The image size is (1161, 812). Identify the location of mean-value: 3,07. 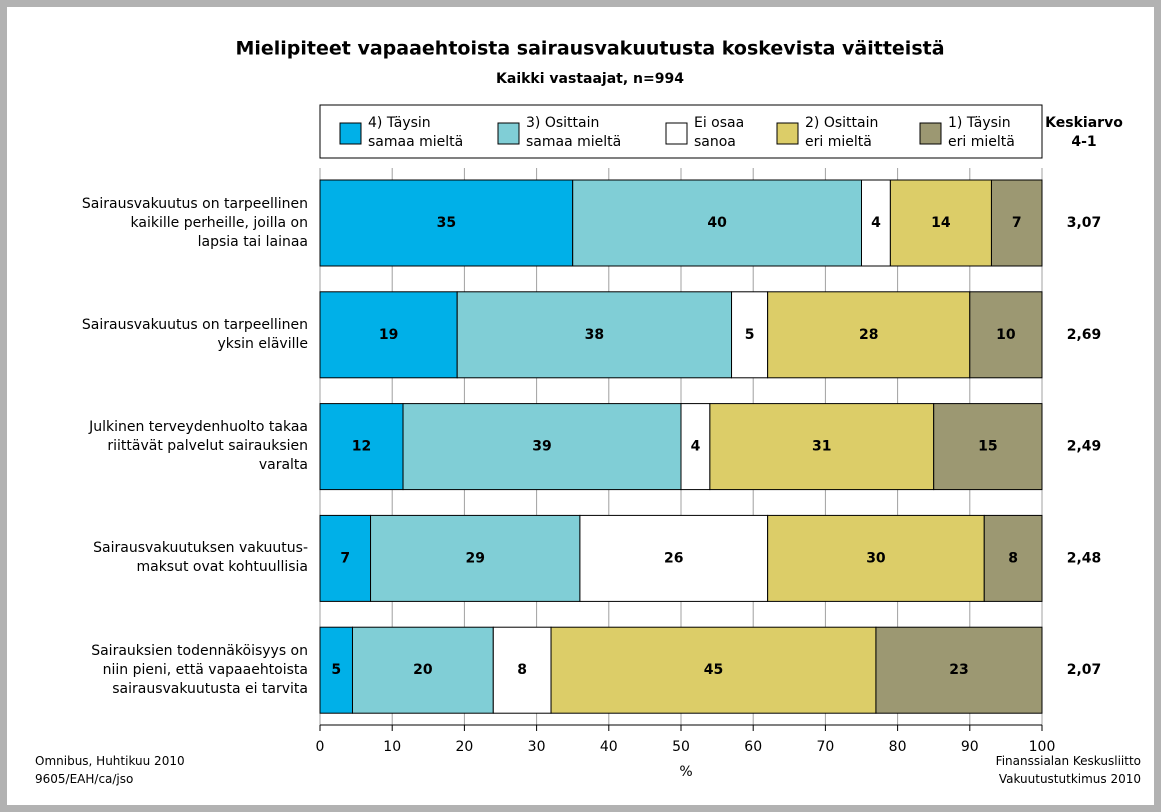
(1084, 223).